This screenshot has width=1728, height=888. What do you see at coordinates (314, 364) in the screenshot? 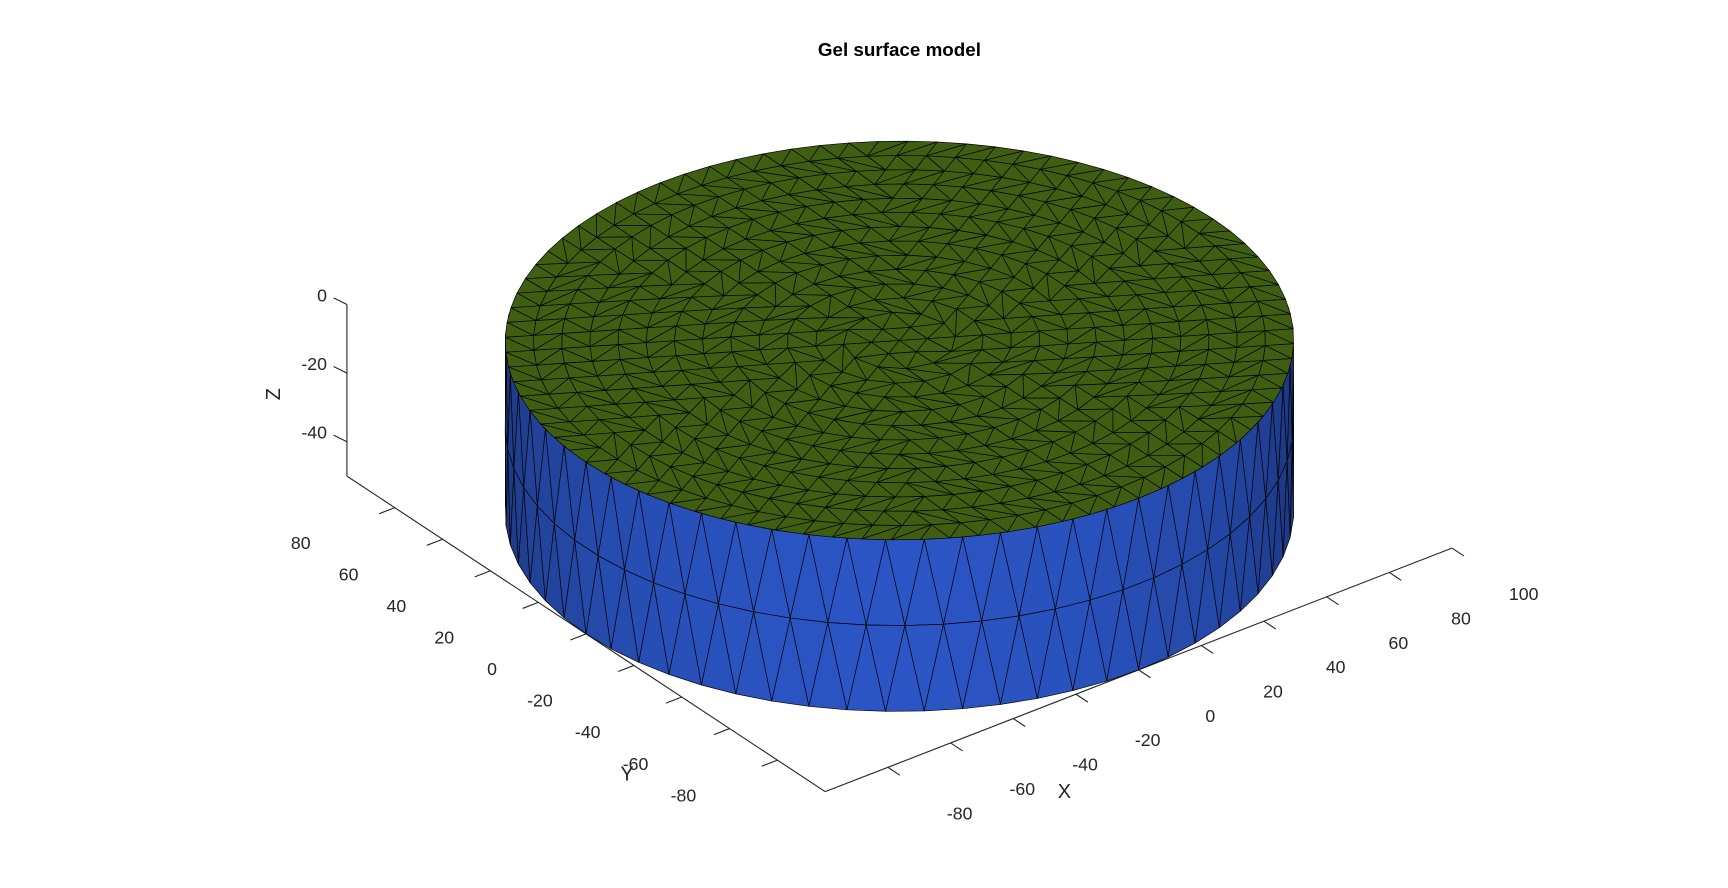
I see `z-tick-label: -20` at bounding box center [314, 364].